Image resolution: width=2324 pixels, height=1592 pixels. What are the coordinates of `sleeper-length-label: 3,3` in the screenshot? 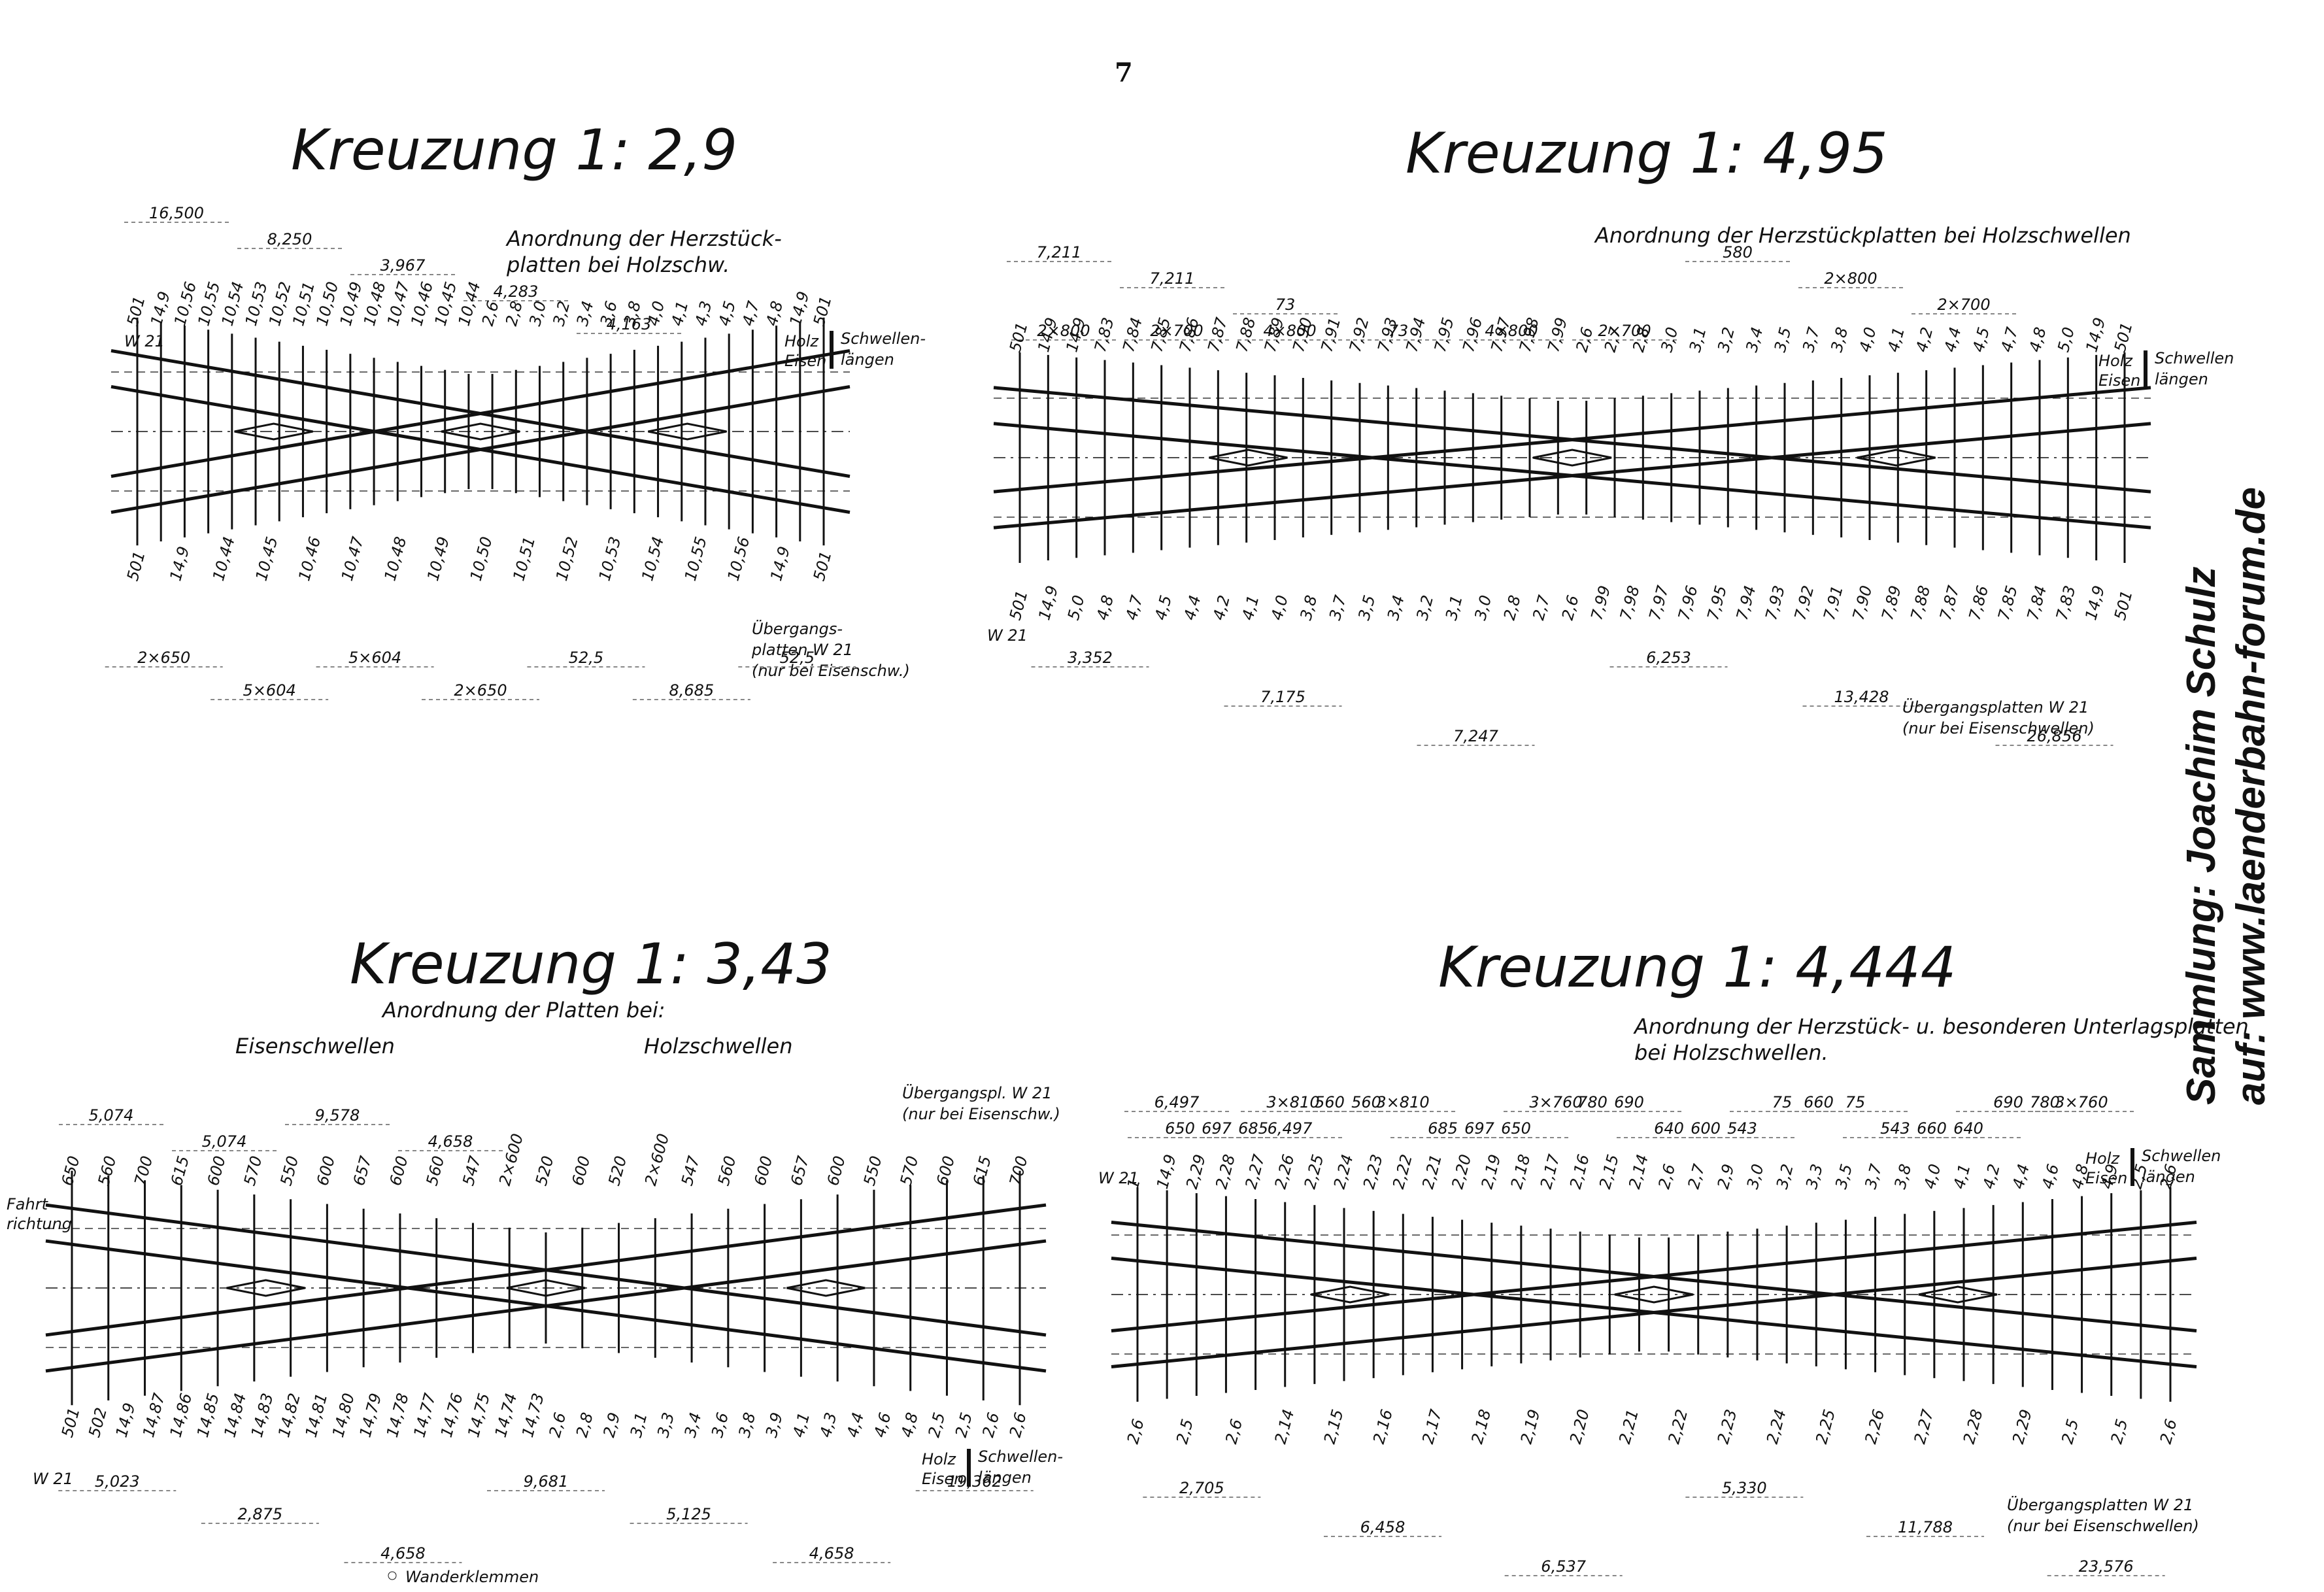 It's located at (666, 1424).